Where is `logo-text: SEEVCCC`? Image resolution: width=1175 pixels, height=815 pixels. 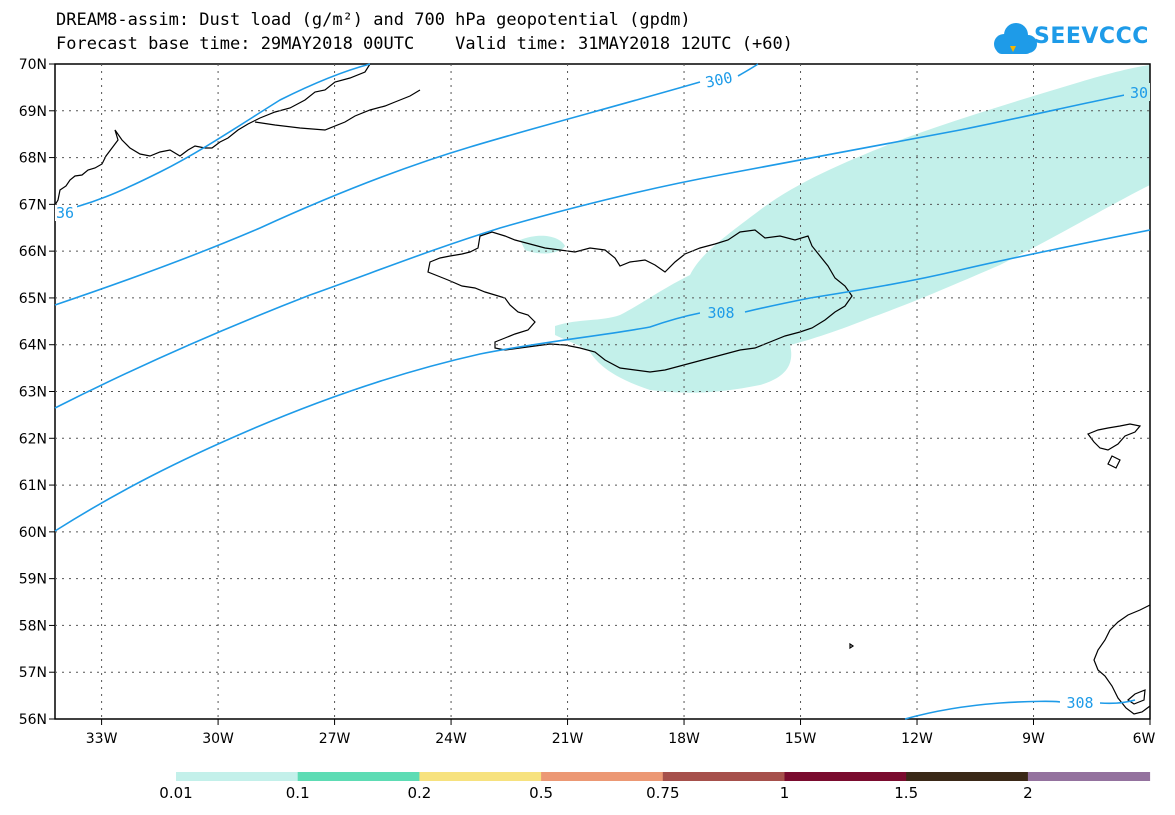
logo-text: SEEVCCC is located at coordinates (1091, 36).